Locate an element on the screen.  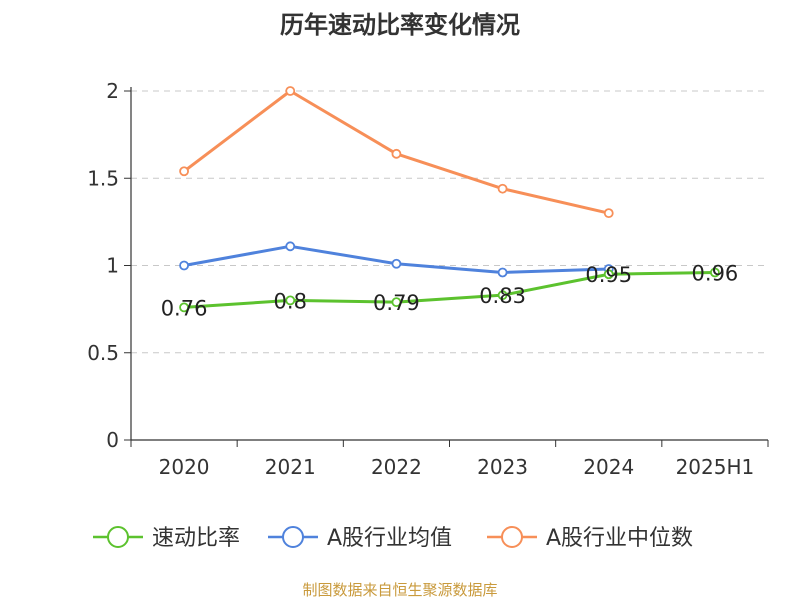
chart-title: 历年速动比率变化情况 is located at coordinates (400, 25).